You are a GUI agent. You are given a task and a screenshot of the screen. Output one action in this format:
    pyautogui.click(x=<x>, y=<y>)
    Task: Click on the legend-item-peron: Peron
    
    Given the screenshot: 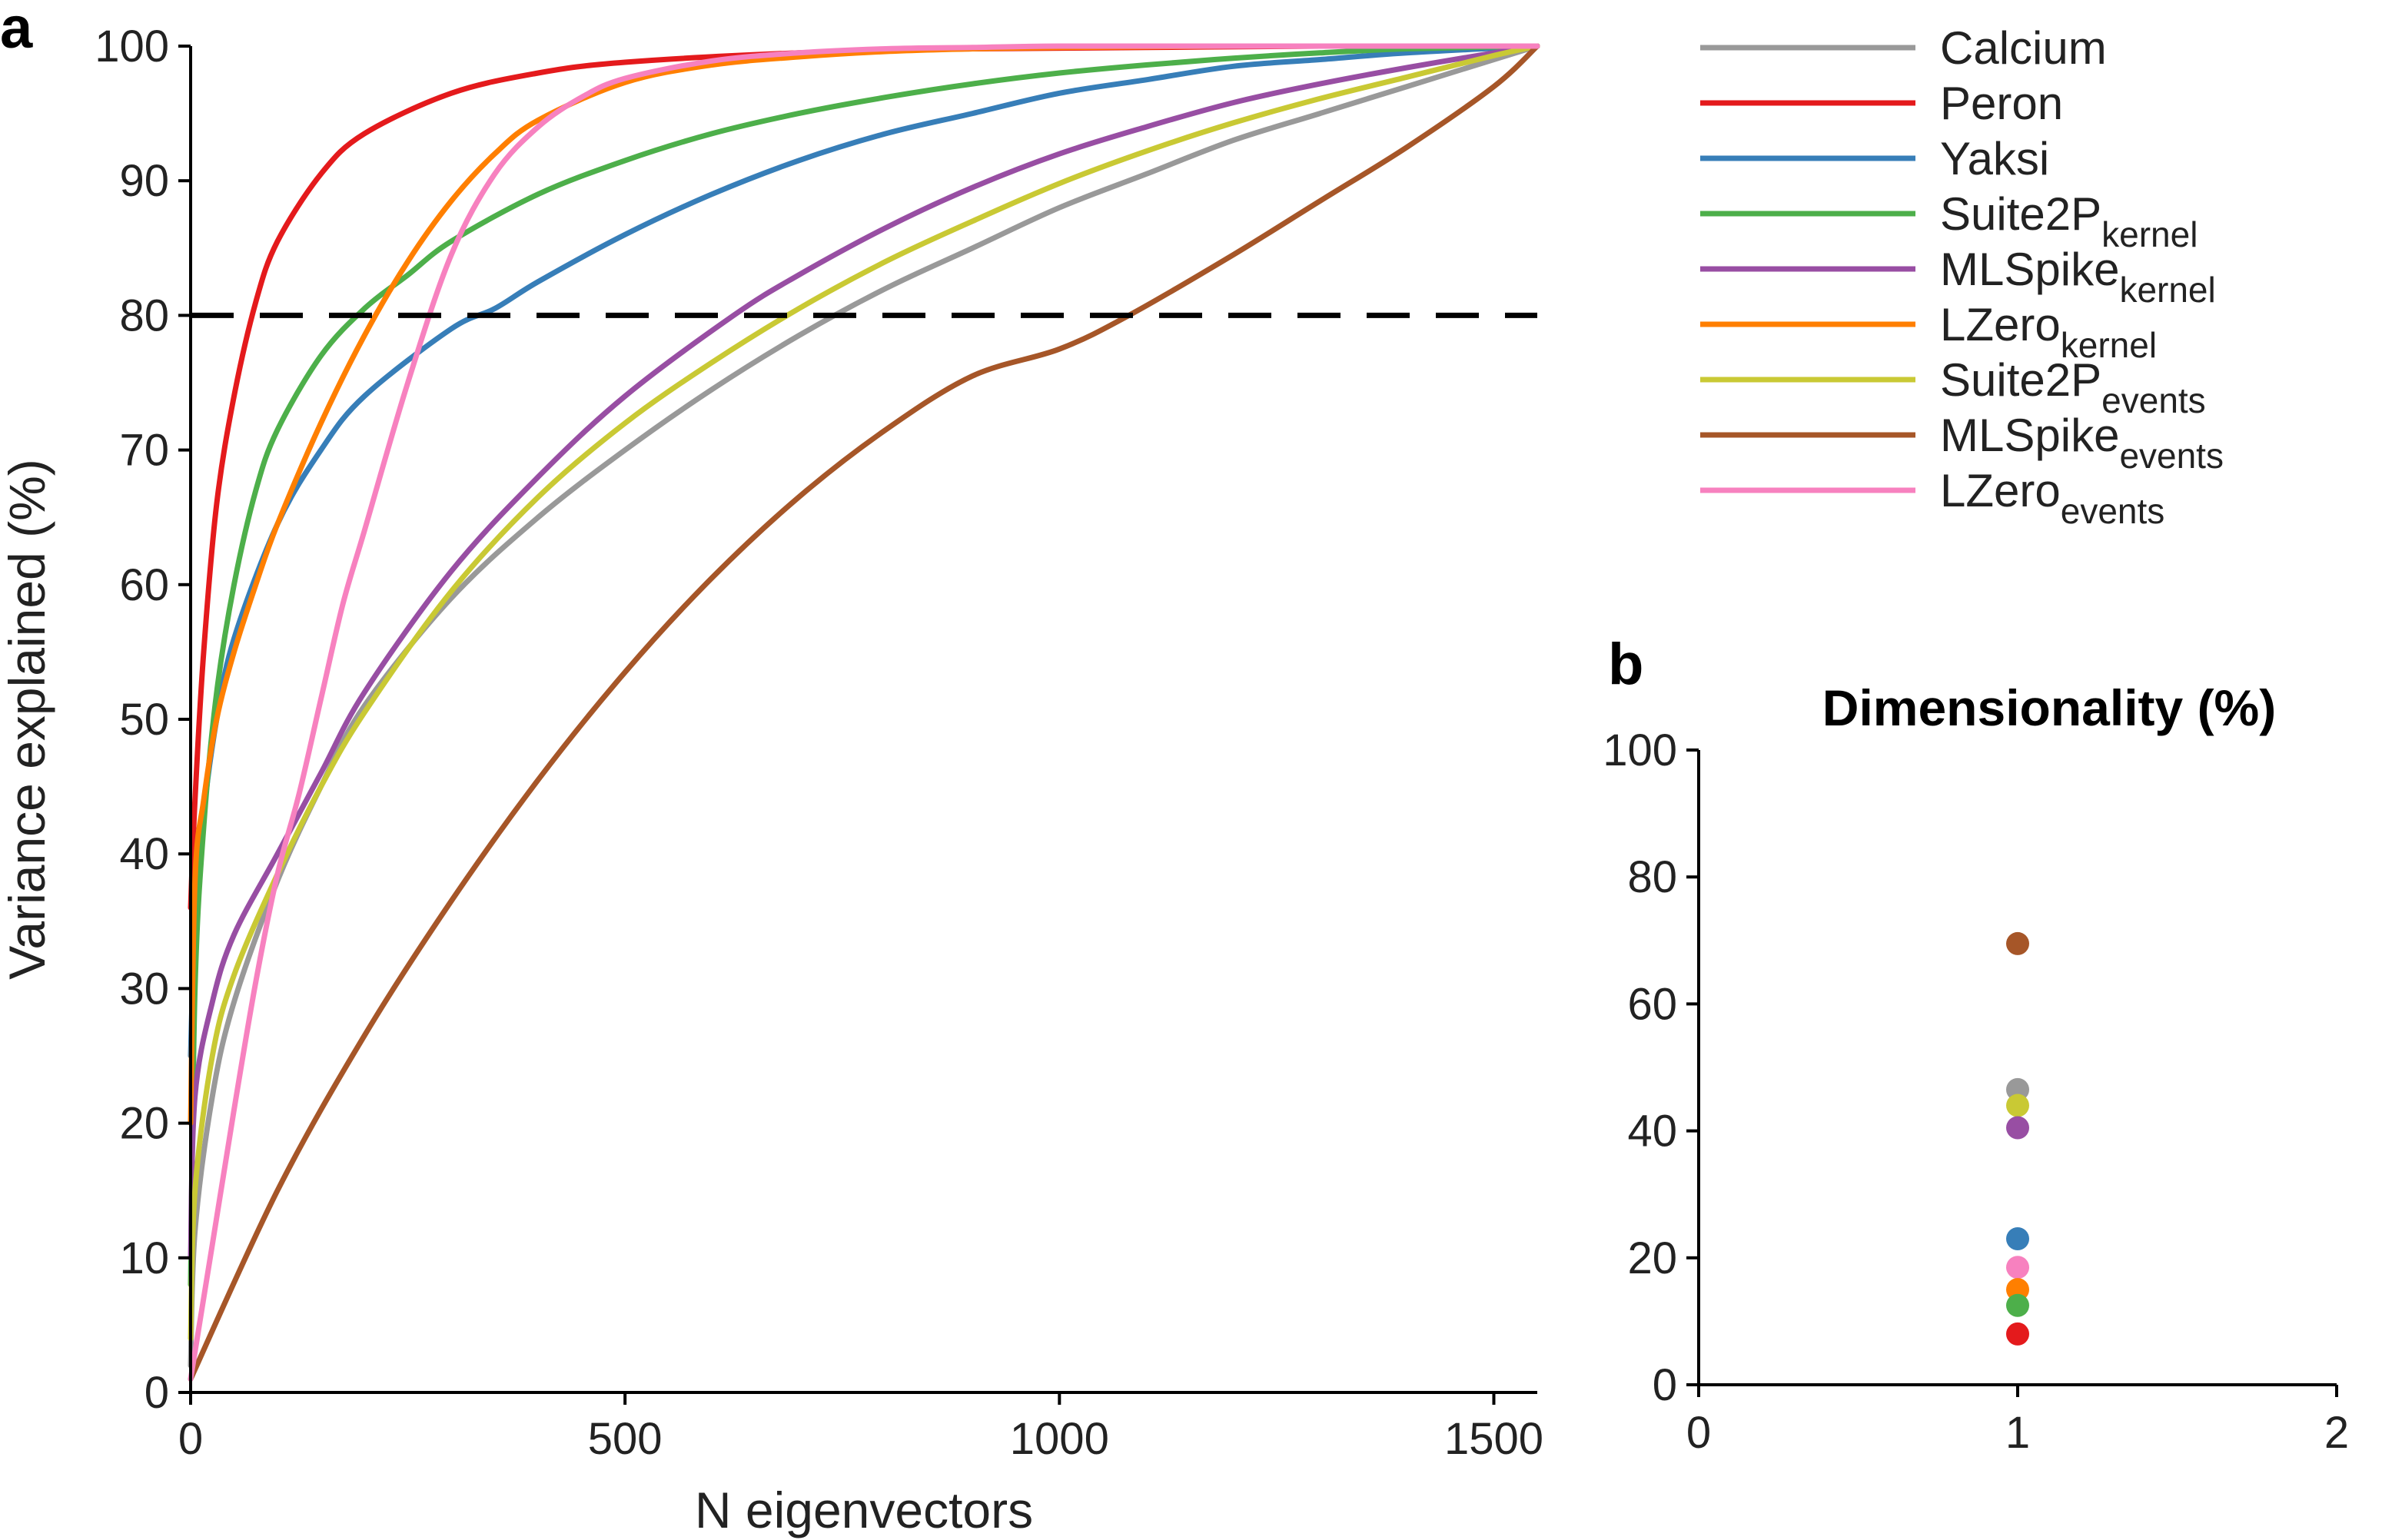 What is the action you would take?
    pyautogui.click(x=1881, y=104)
    